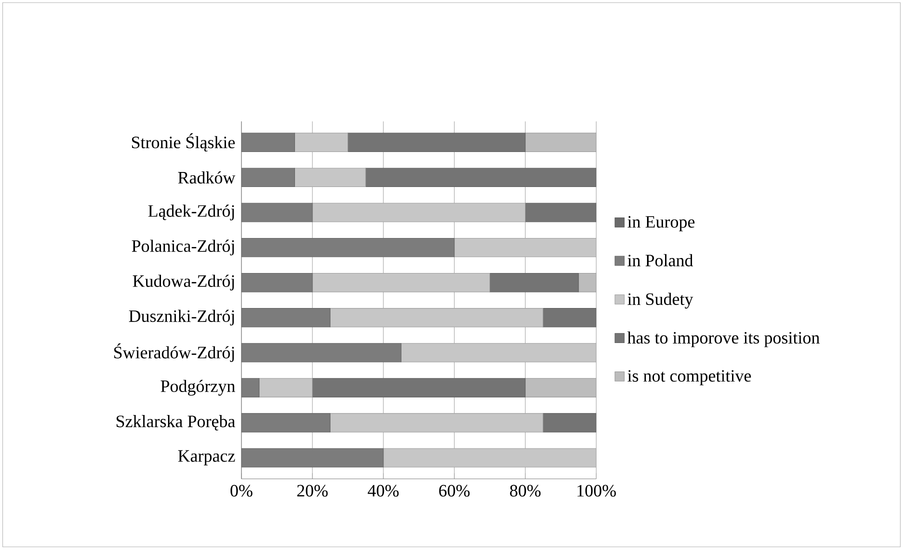 The height and width of the screenshot is (550, 903). What do you see at coordinates (241, 491) in the screenshot?
I see `x-tick-label: 0%` at bounding box center [241, 491].